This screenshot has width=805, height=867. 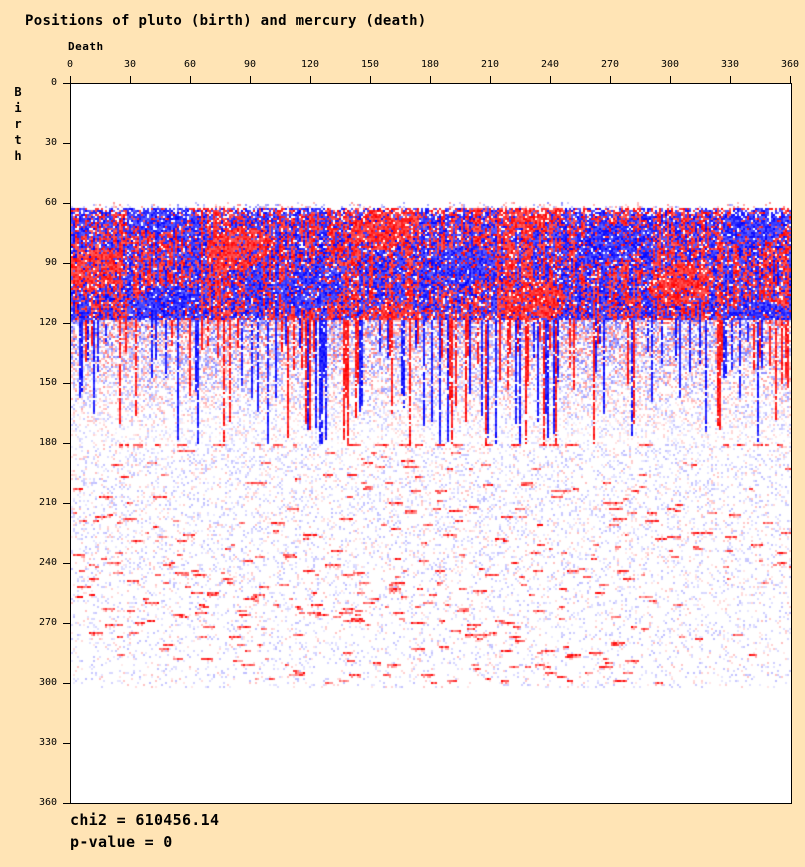 What do you see at coordinates (47, 502) in the screenshot?
I see `y-tick-label: 210` at bounding box center [47, 502].